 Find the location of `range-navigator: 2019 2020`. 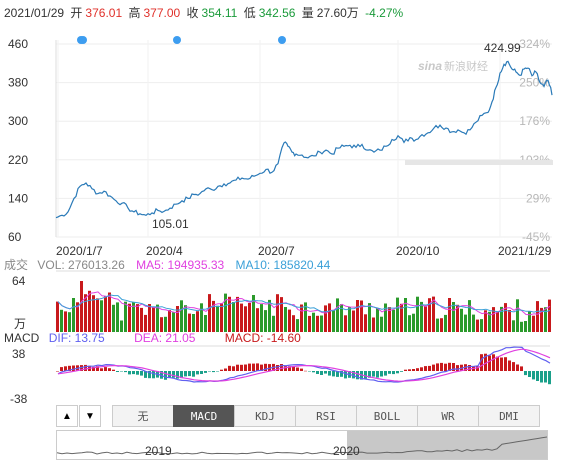

range-navigator: 2019 2020 is located at coordinates (302, 445).